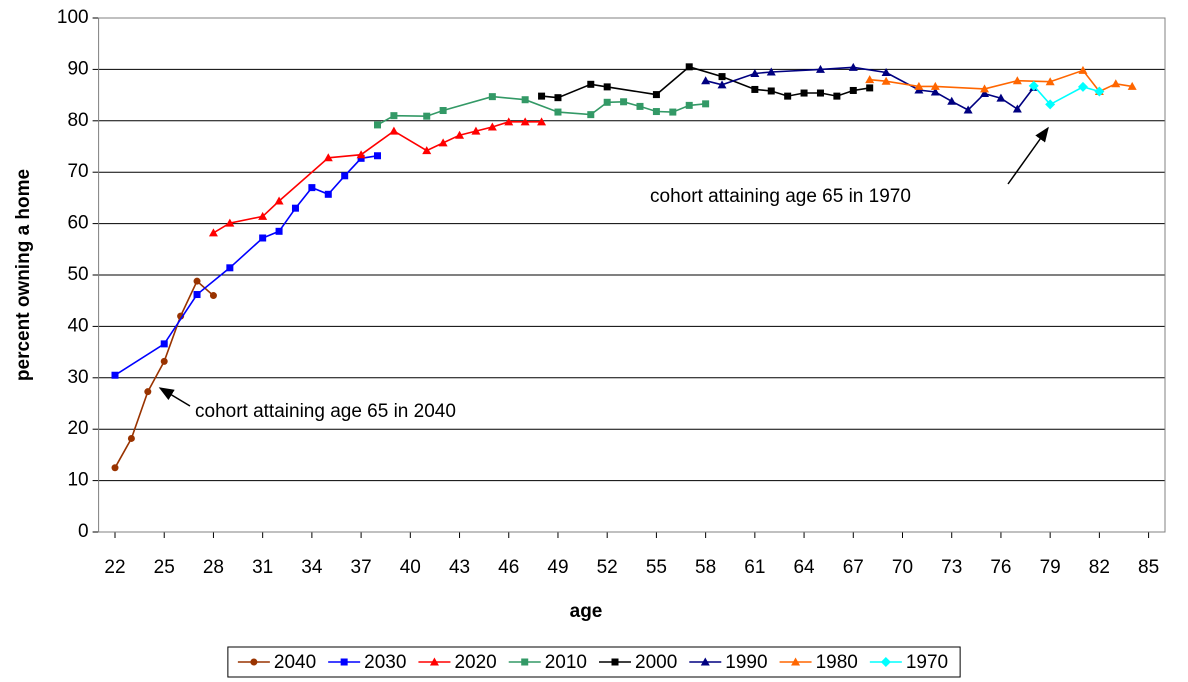  What do you see at coordinates (804, 567) in the screenshot?
I see `x-tick-label: 64` at bounding box center [804, 567].